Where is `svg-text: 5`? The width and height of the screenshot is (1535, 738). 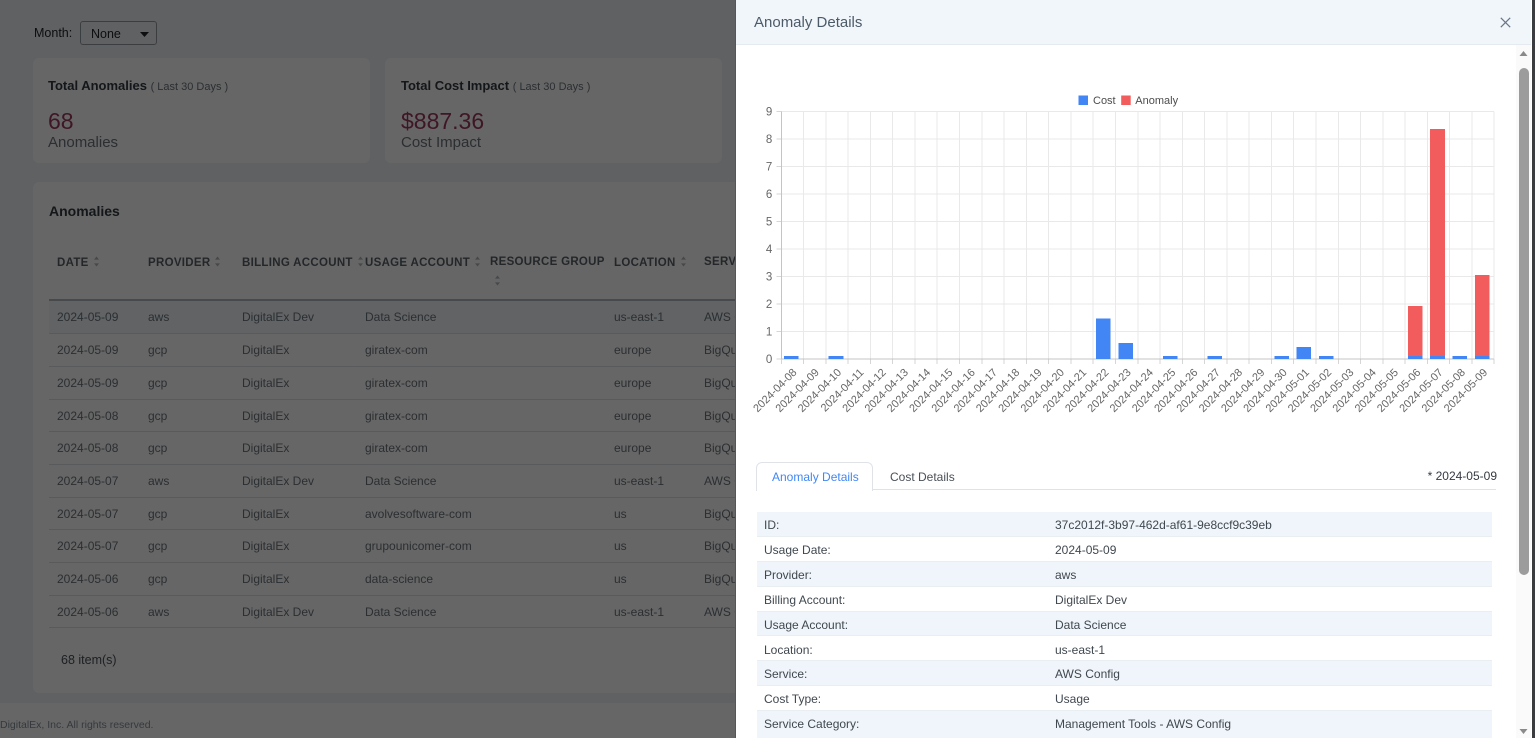
svg-text: 5 is located at coordinates (769, 223).